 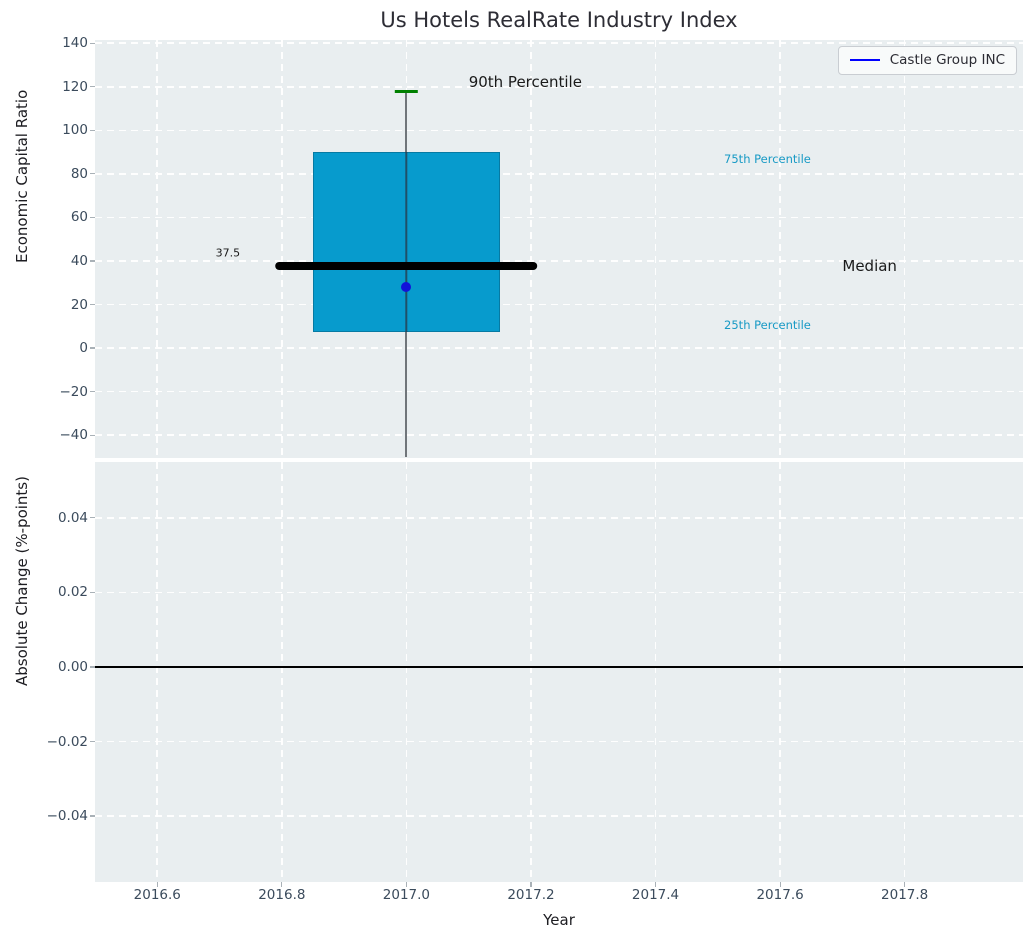 I want to click on y-tick-label: −0.04, so click(x=67, y=816).